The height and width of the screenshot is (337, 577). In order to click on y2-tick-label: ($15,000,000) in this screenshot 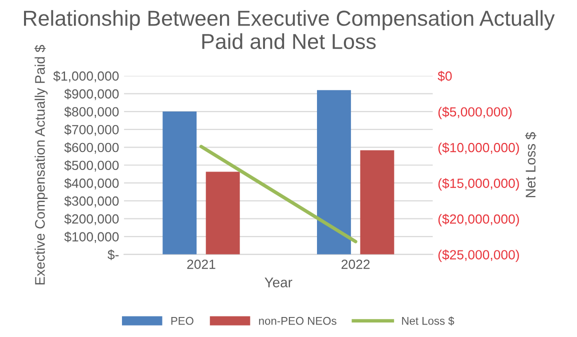, I will do `click(478, 184)`.